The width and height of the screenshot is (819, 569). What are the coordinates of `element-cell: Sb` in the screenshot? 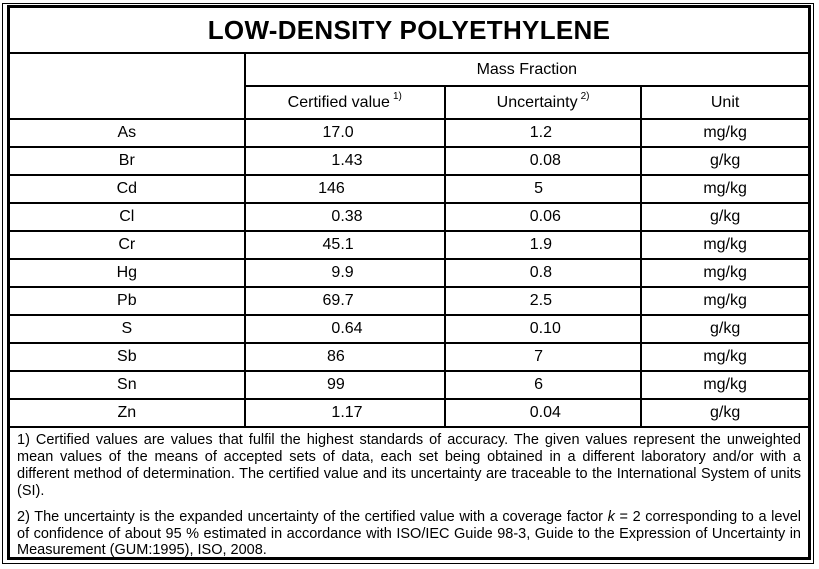 It's located at (128, 357).